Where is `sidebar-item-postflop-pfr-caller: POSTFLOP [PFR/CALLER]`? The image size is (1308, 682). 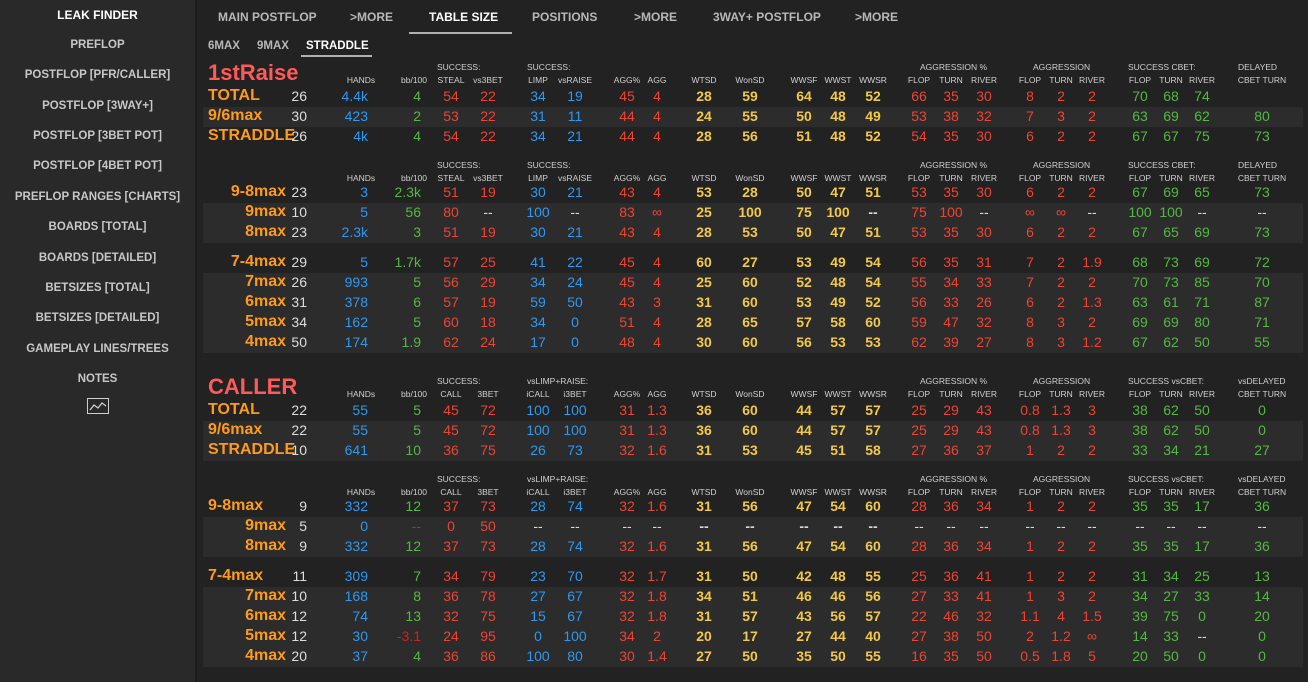 sidebar-item-postflop-pfr-caller: POSTFLOP [PFR/CALLER] is located at coordinates (97, 75).